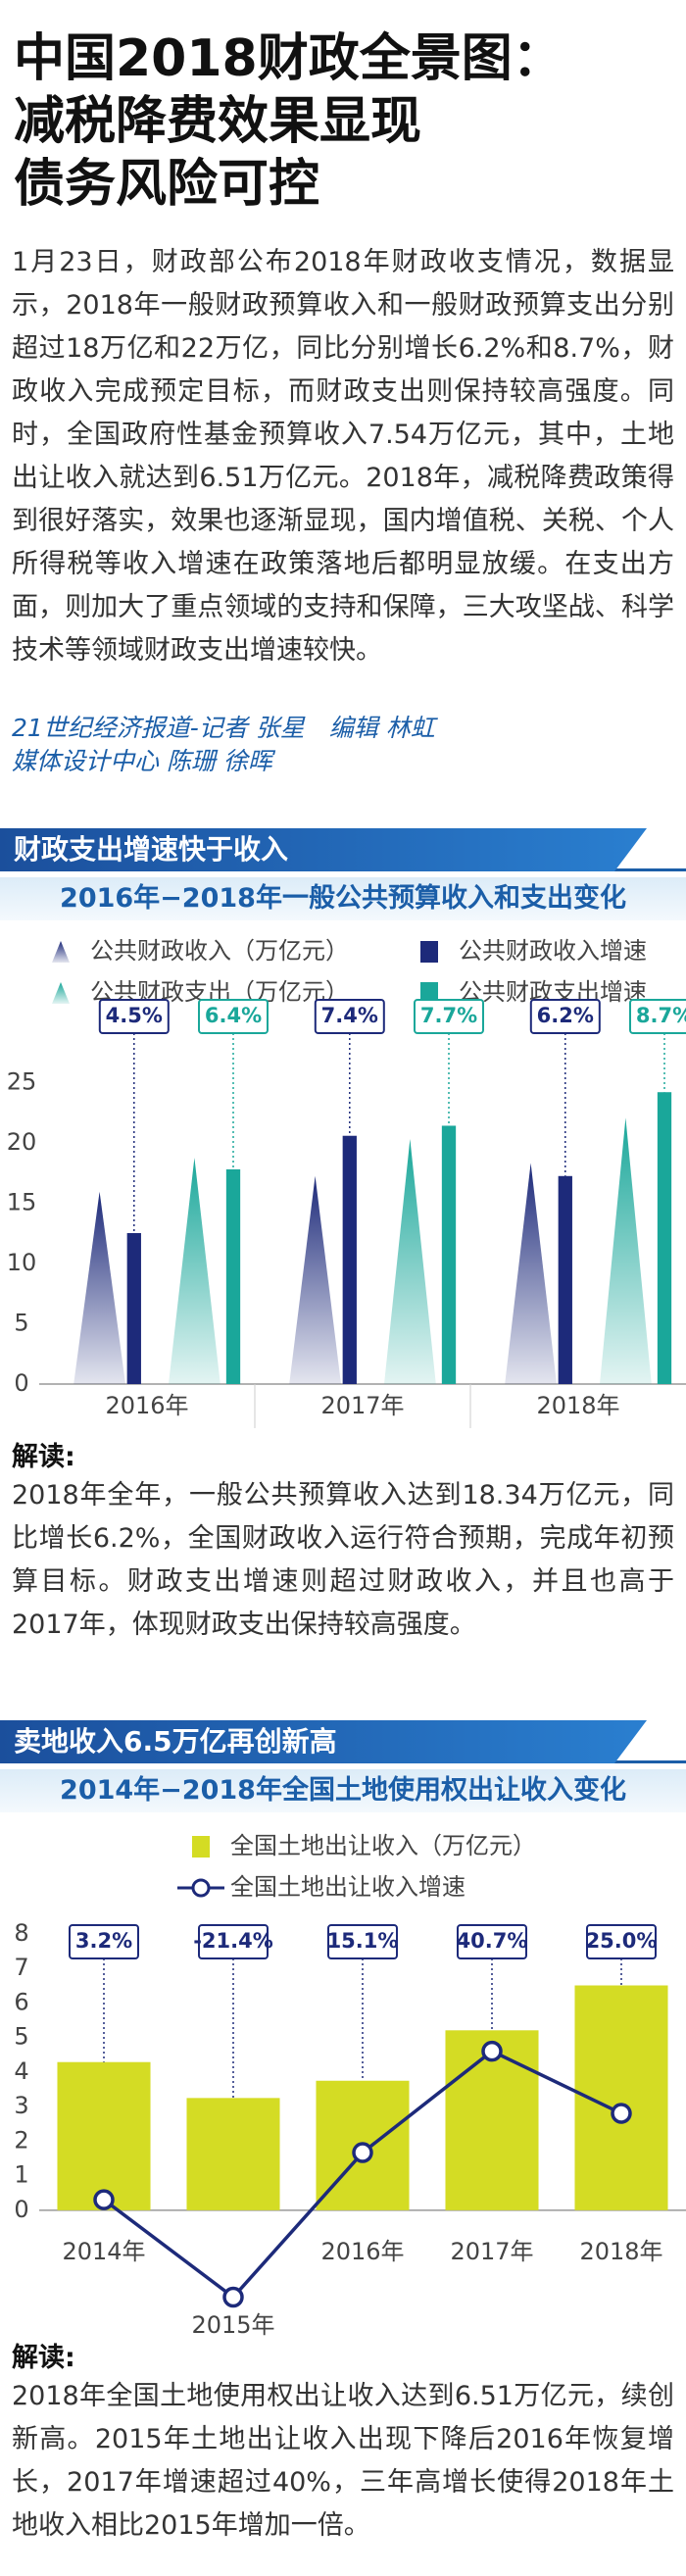 Image resolution: width=686 pixels, height=2576 pixels. Describe the element at coordinates (289, 58) in the screenshot. I see `headline-line: 中国2018财政全景图：` at that location.